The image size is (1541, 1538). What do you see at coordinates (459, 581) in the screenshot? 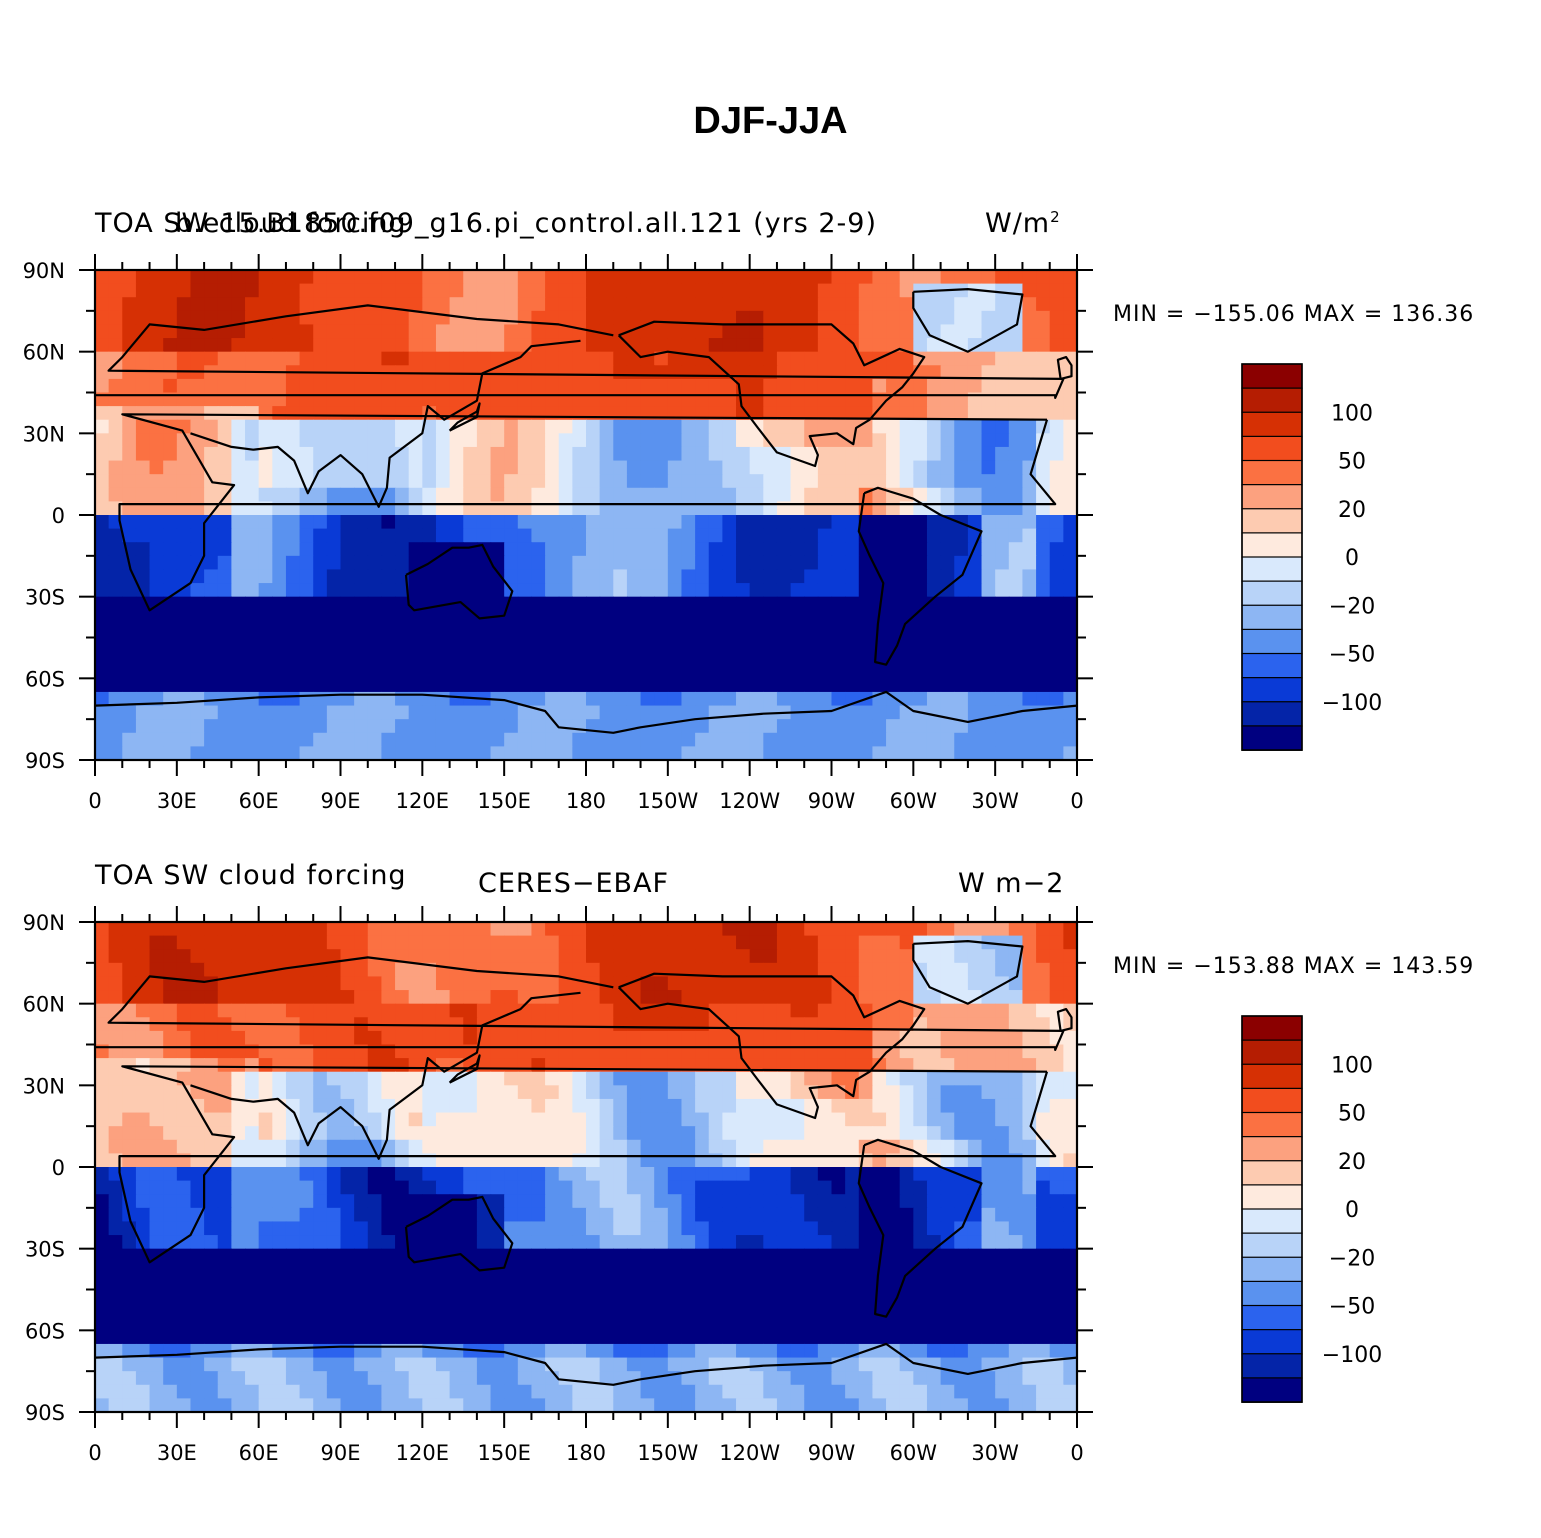
I see `coastline` at bounding box center [459, 581].